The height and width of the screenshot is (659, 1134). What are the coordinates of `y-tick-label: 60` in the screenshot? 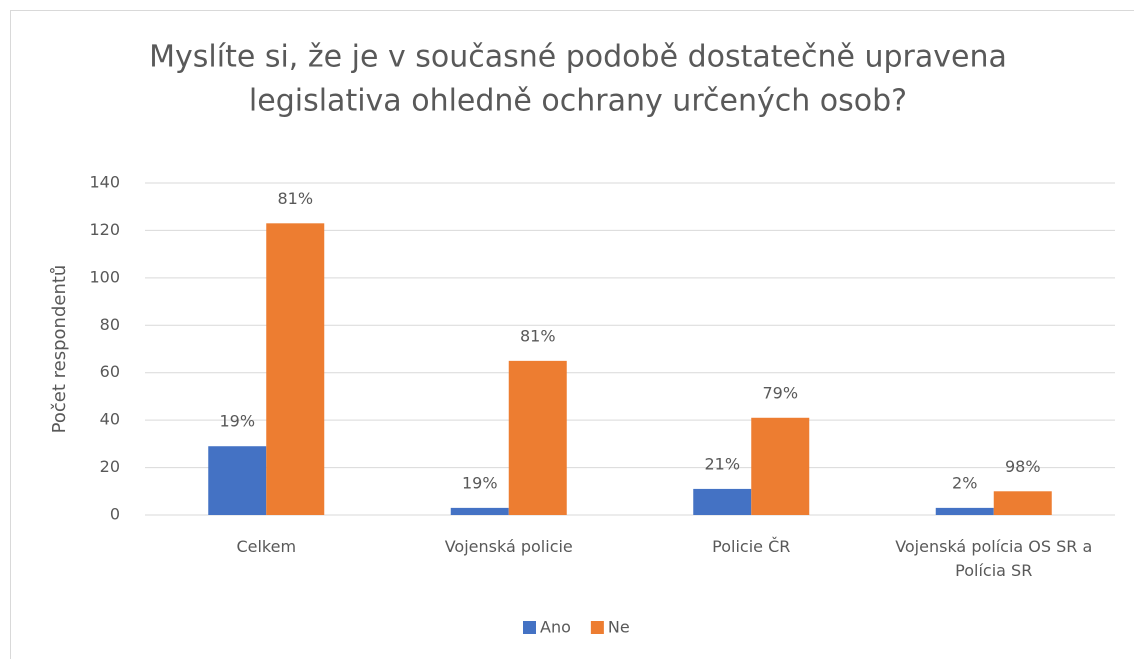 It's located at (110, 371).